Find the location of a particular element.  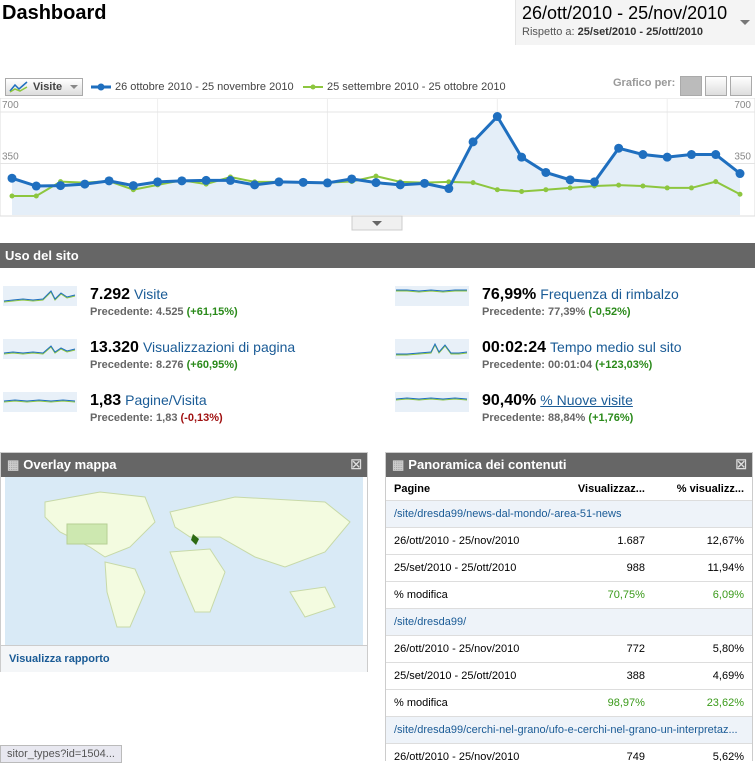

metric-previous: Precedente: 1,83 is located at coordinates (134, 418).